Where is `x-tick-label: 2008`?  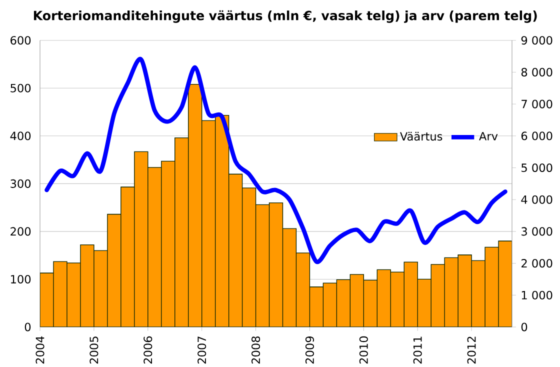 x-tick-label: 2008 is located at coordinates (256, 350).